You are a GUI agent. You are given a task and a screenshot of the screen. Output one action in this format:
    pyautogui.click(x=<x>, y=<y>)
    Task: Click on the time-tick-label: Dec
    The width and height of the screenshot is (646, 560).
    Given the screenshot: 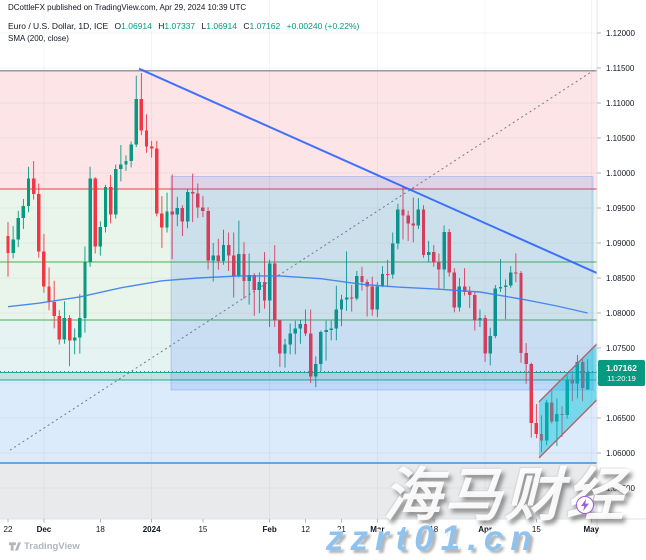 What is the action you would take?
    pyautogui.click(x=44, y=529)
    